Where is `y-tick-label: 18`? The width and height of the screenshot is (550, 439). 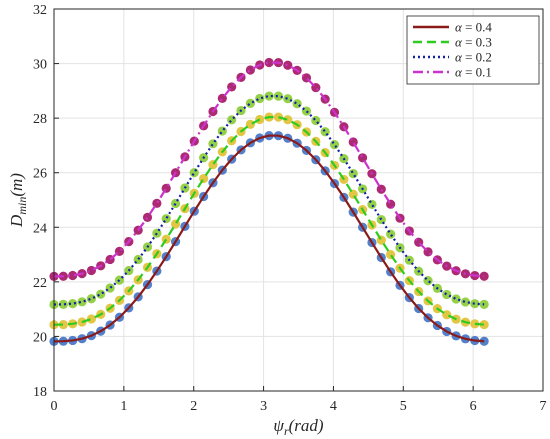
y-tick-label: 18 is located at coordinates (40, 392).